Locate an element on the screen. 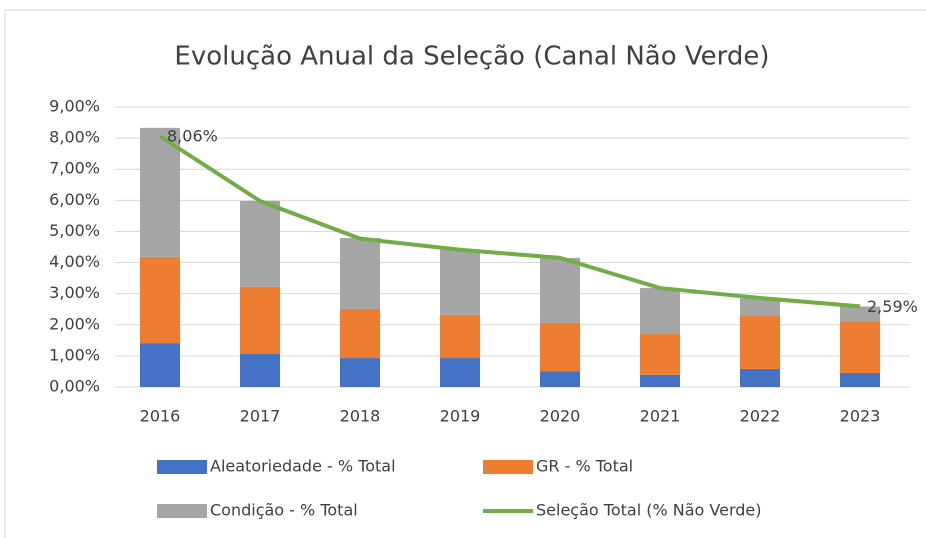 Image resolution: width=926 pixels, height=538 pixels. x-tick-label: 2020 is located at coordinates (560, 416).